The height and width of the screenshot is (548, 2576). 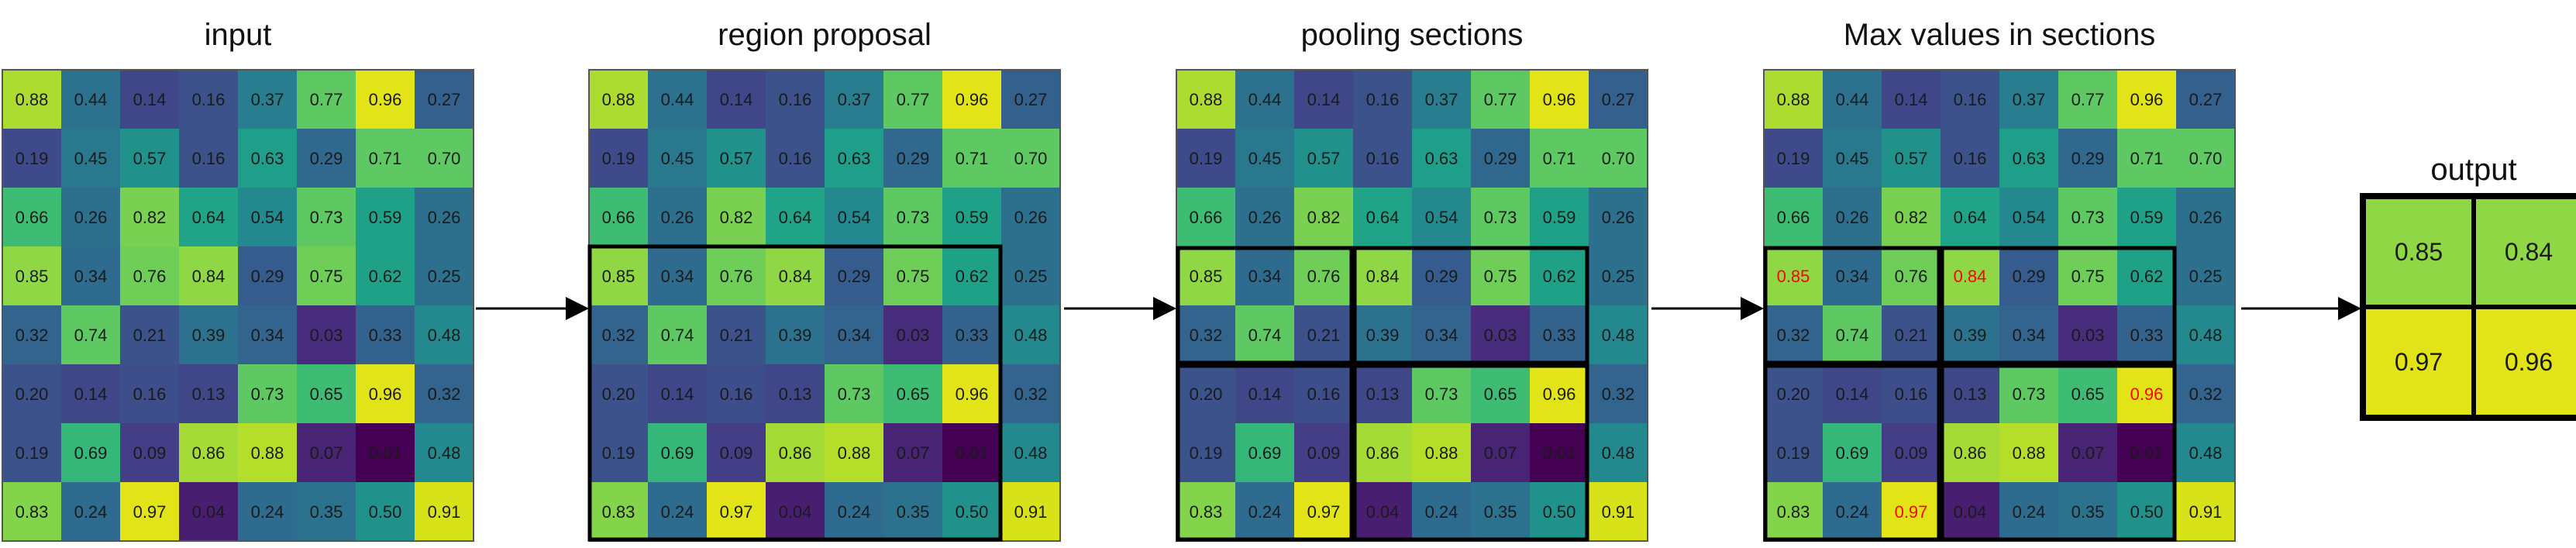 I want to click on cell-value: 0.86, so click(x=795, y=453).